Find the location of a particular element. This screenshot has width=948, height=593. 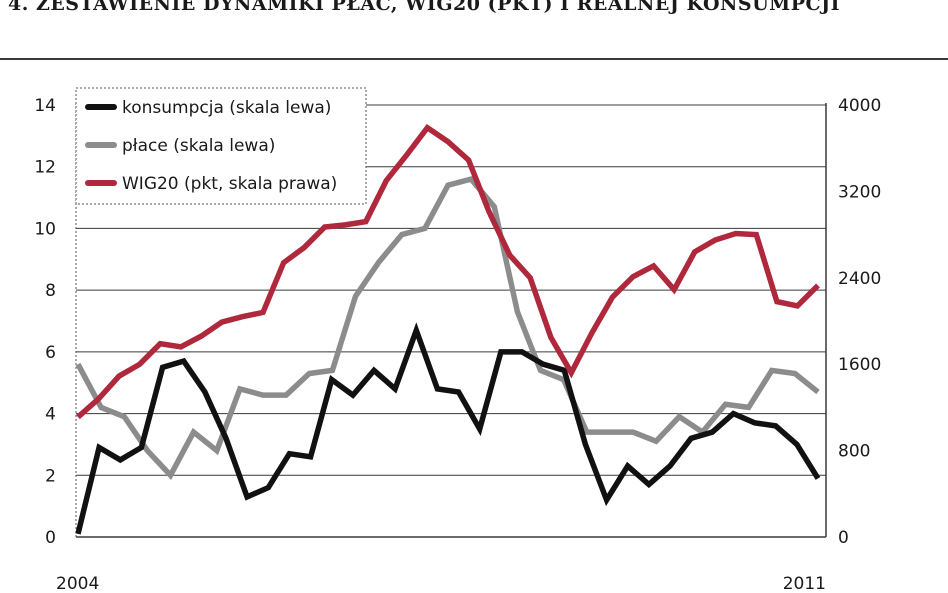

legend-label: WIG20 (pkt, skala prawa) is located at coordinates (229, 184).